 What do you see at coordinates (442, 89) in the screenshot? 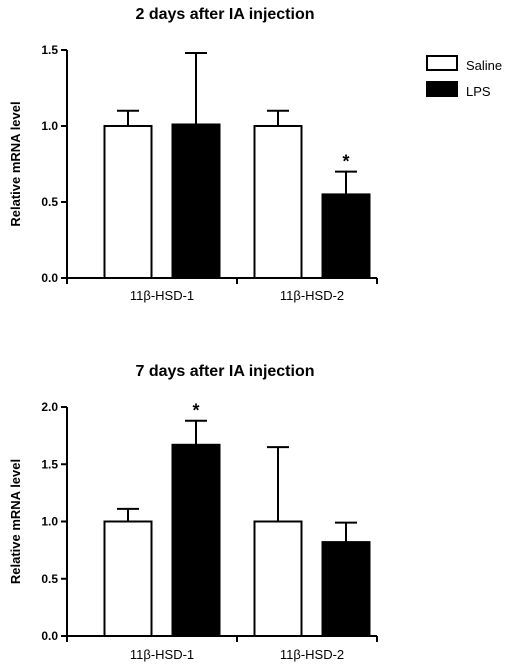
I see `legend-swatch-lps` at bounding box center [442, 89].